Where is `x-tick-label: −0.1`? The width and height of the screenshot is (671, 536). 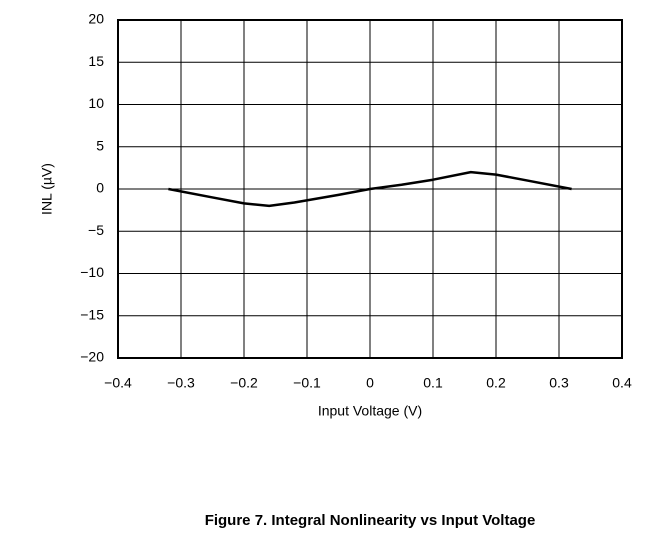 x-tick-label: −0.1 is located at coordinates (307, 383).